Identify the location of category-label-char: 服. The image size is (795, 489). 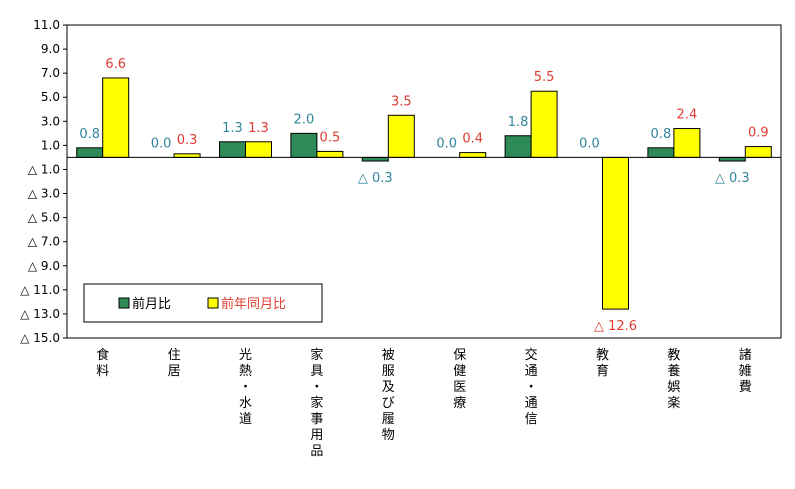
(388, 371).